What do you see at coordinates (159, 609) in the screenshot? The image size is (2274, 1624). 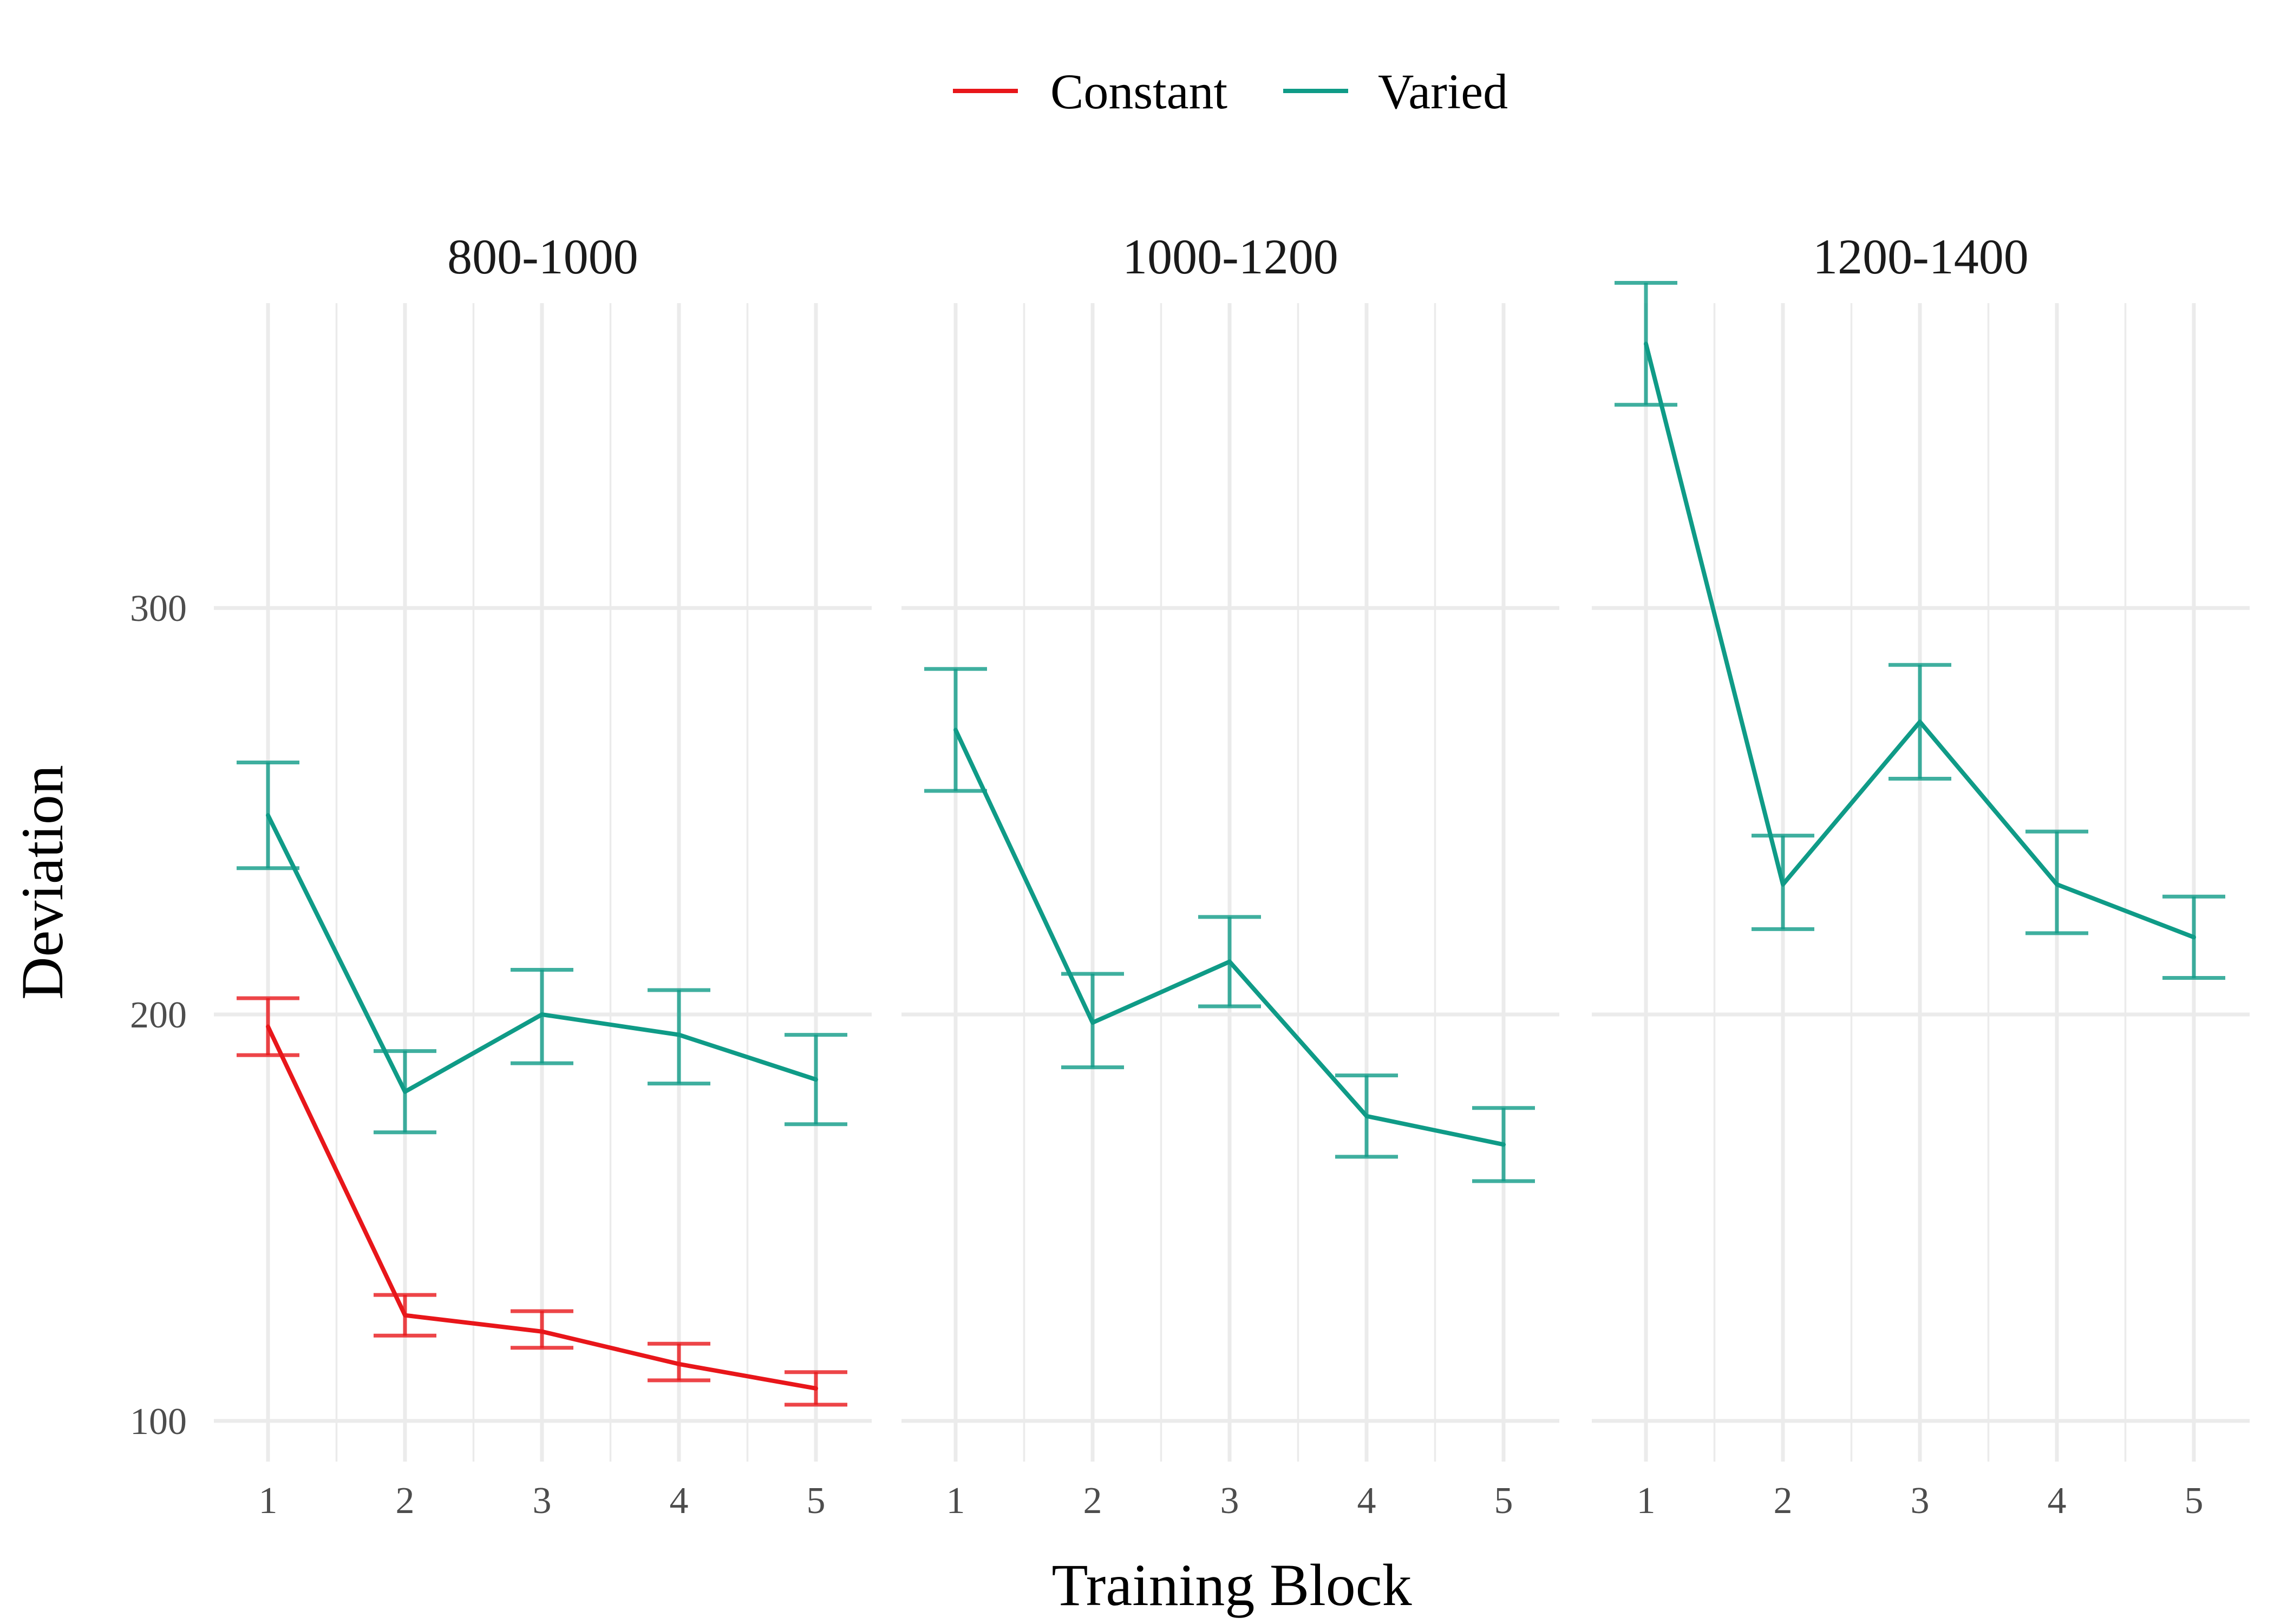 I see `y-tick-label: 300` at bounding box center [159, 609].